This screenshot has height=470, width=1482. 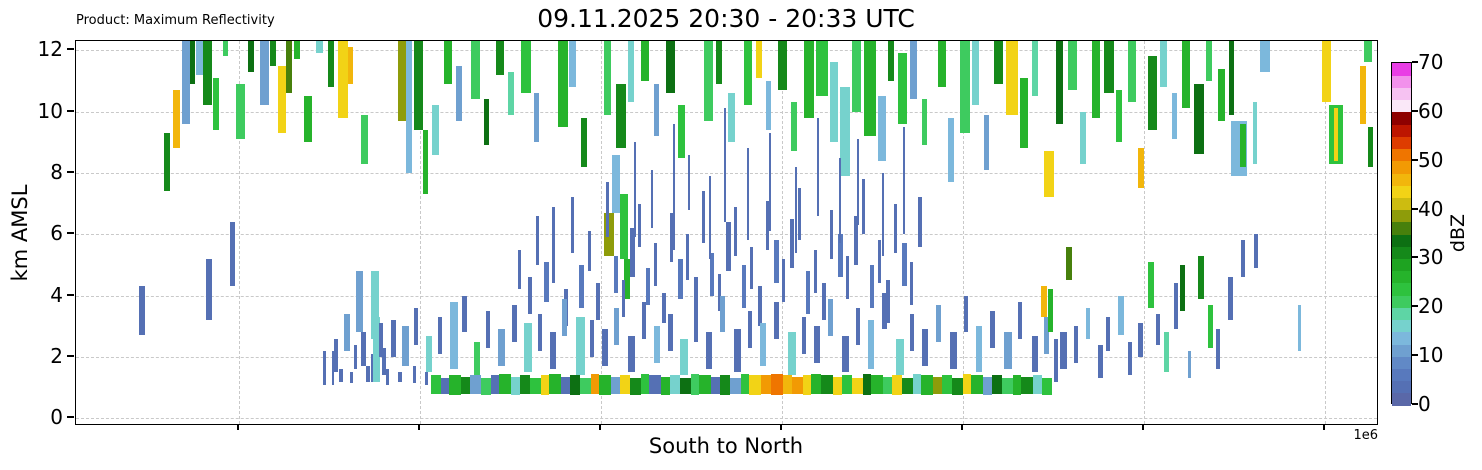 What do you see at coordinates (1365, 435) in the screenshot?
I see `x-axis-offset-label: 1e6` at bounding box center [1365, 435].